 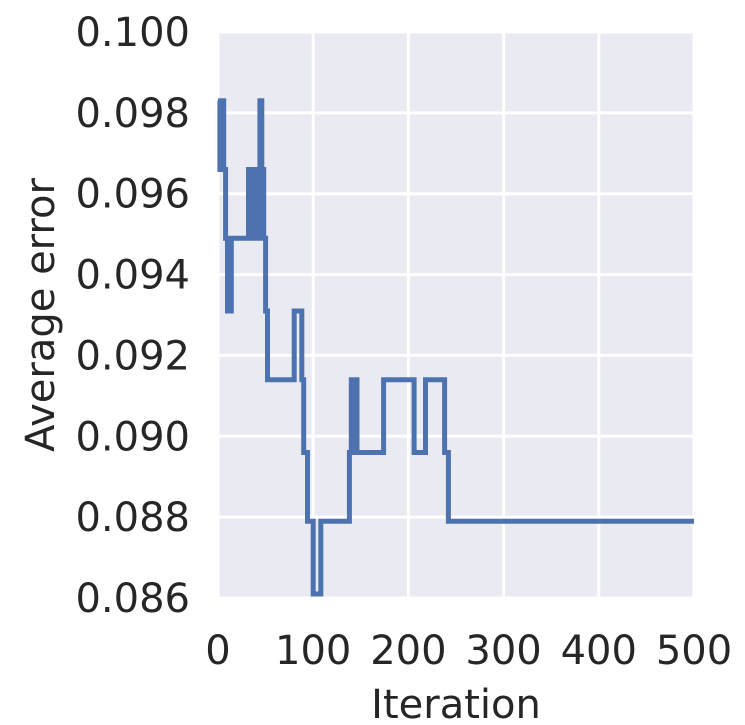 What do you see at coordinates (217, 651) in the screenshot?
I see `x-tick-label: 0` at bounding box center [217, 651].